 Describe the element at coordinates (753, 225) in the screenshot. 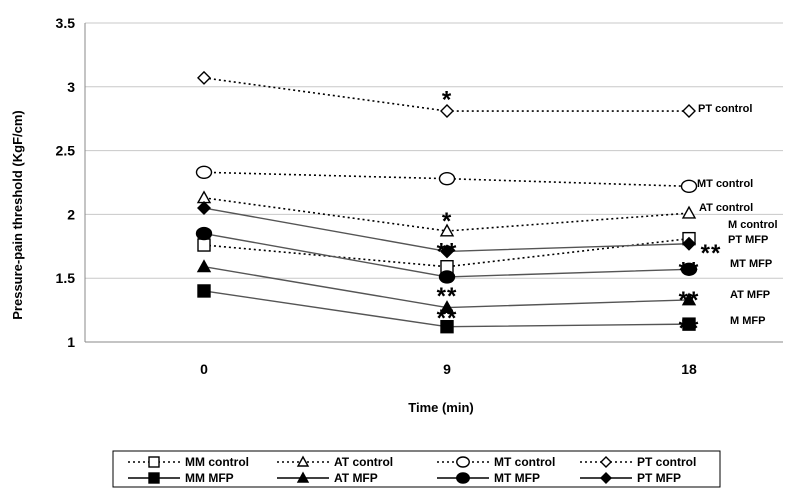

I see `series-end-label: M control` at that location.